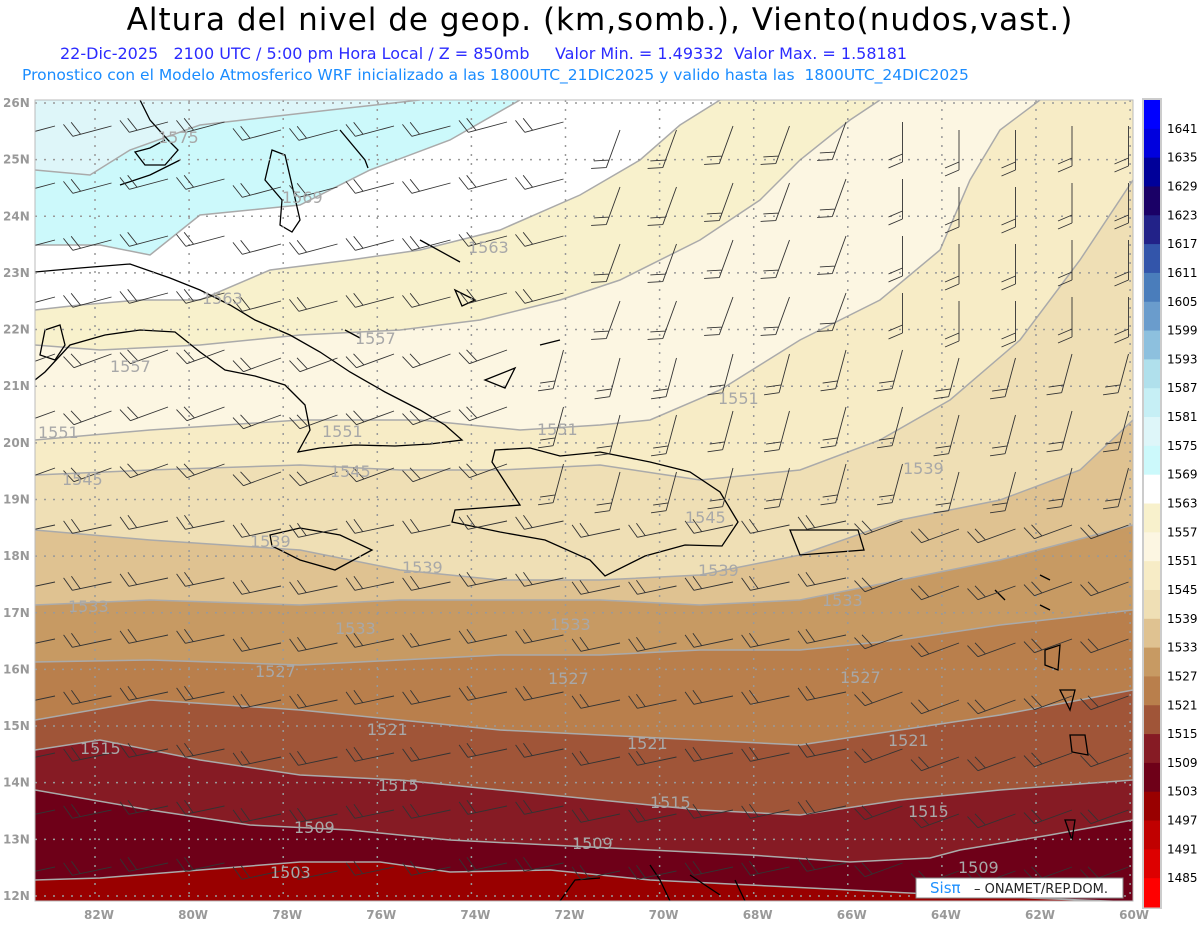  What do you see at coordinates (1182, 792) in the screenshot?
I see `colorbar-label: 1503` at bounding box center [1182, 792].